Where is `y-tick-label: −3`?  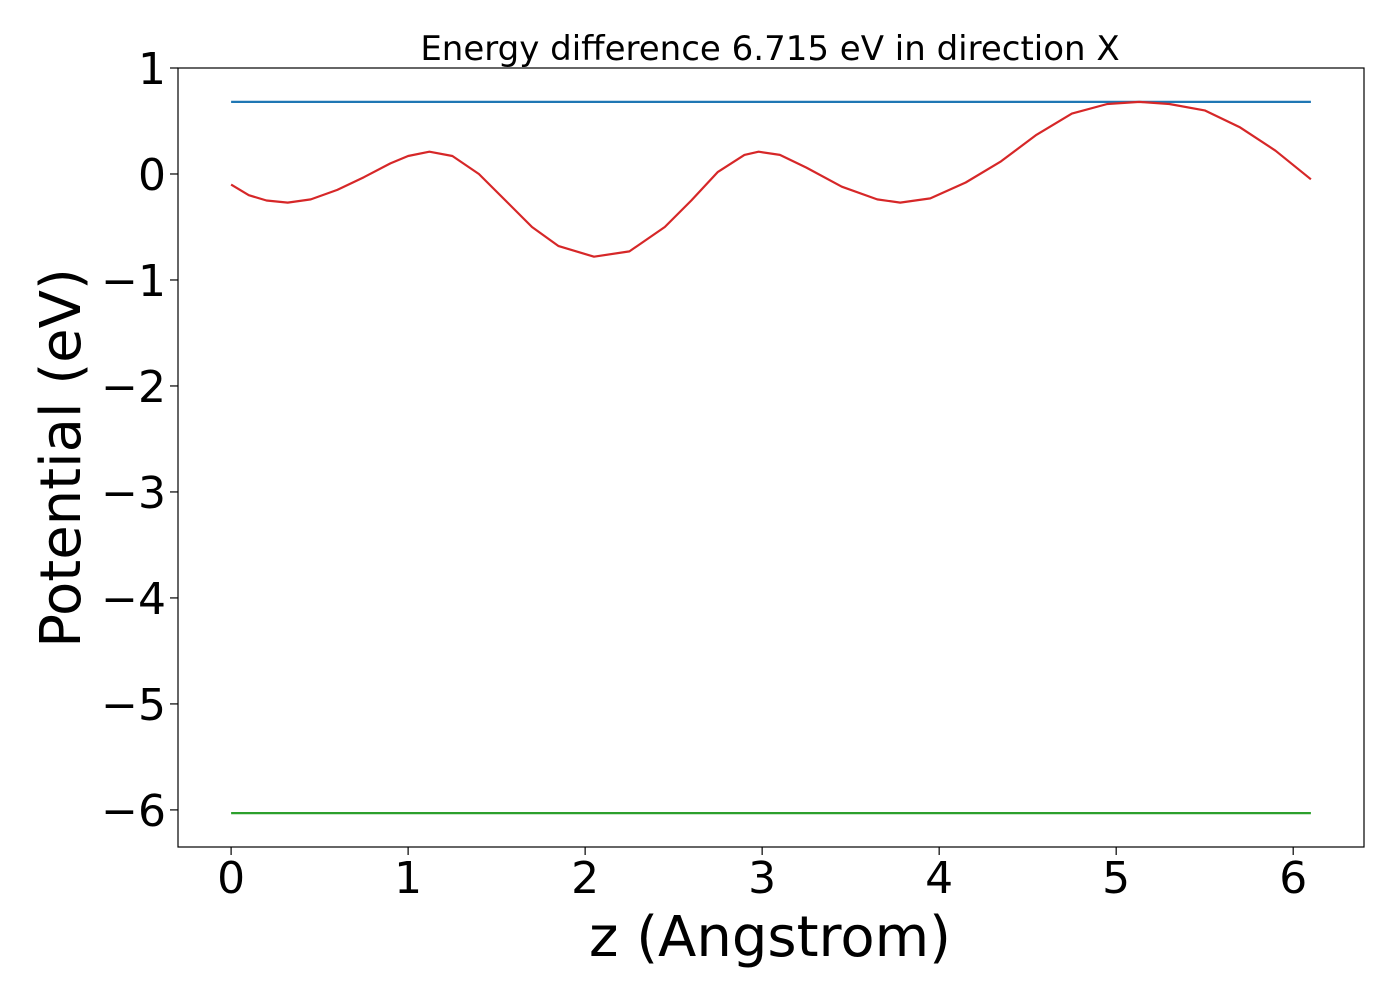
y-tick-label: −3 is located at coordinates (133, 493).